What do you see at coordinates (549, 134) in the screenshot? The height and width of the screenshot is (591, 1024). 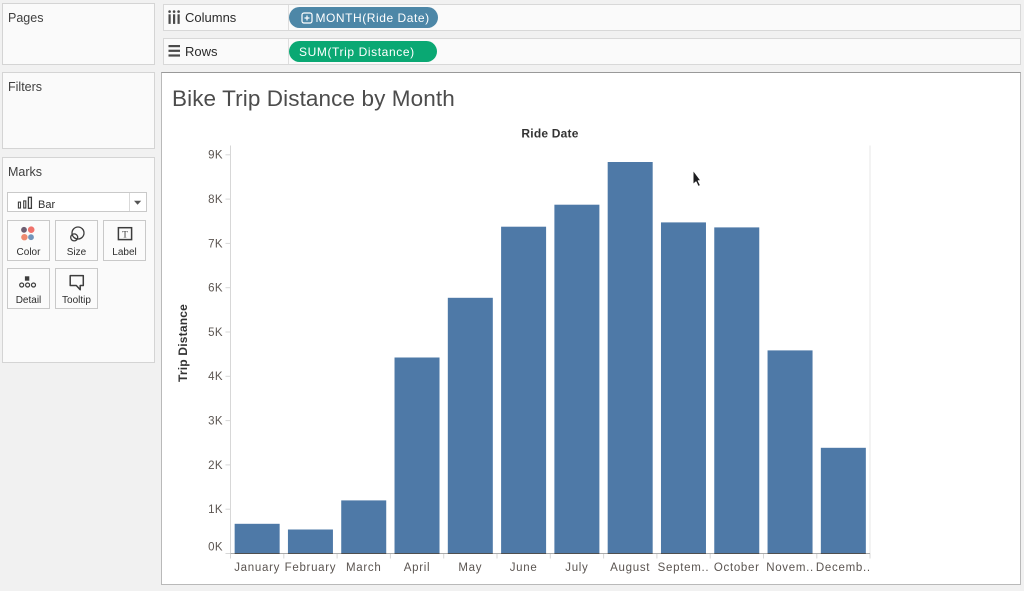 I see `svg-text: Ride Date` at bounding box center [549, 134].